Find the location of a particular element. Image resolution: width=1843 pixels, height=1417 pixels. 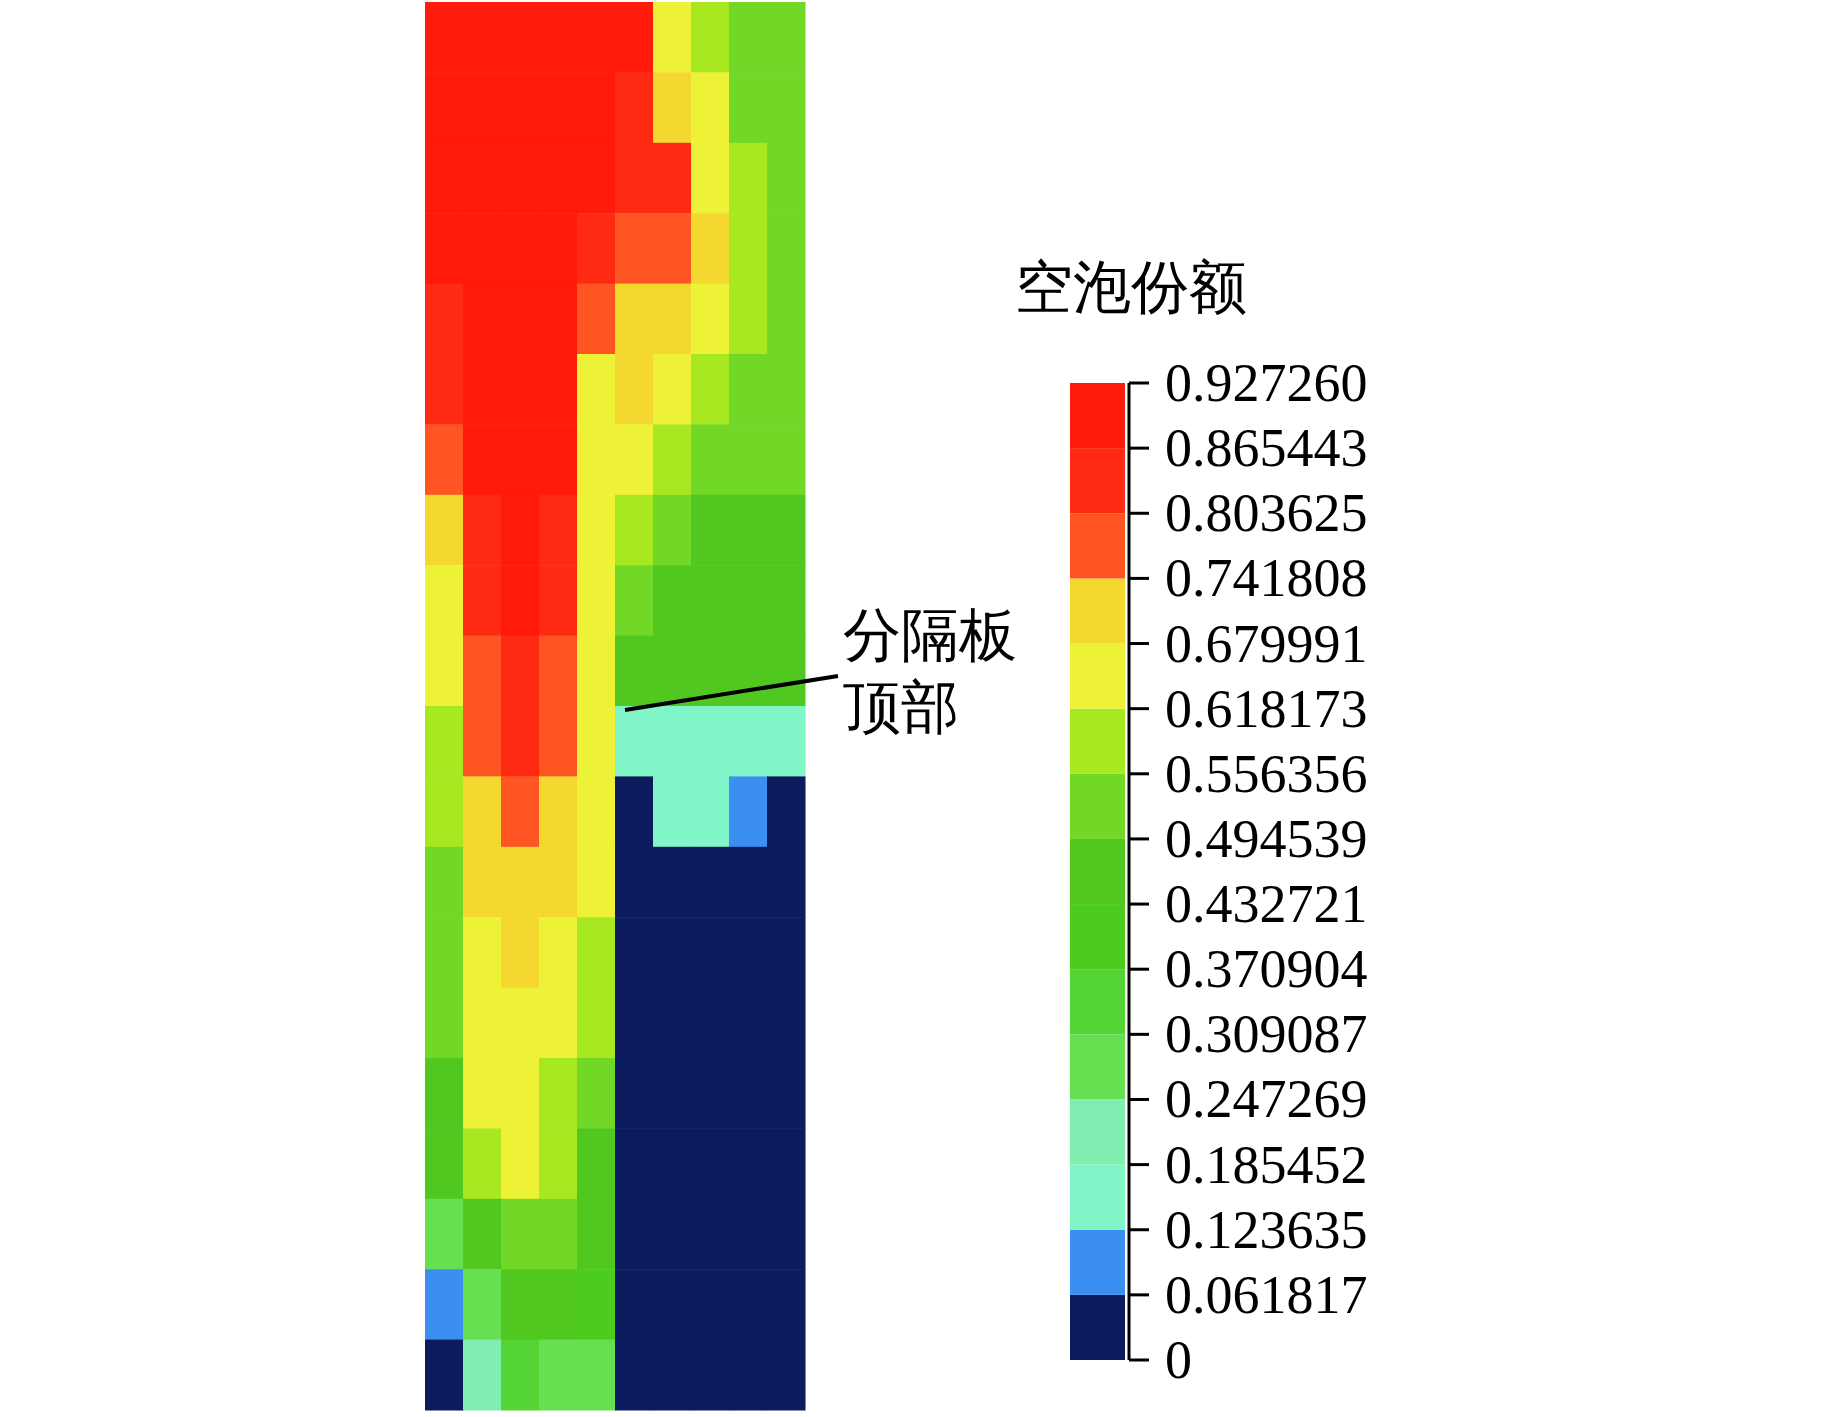

color-bar-label: 0.370904 is located at coordinates (1266, 969).